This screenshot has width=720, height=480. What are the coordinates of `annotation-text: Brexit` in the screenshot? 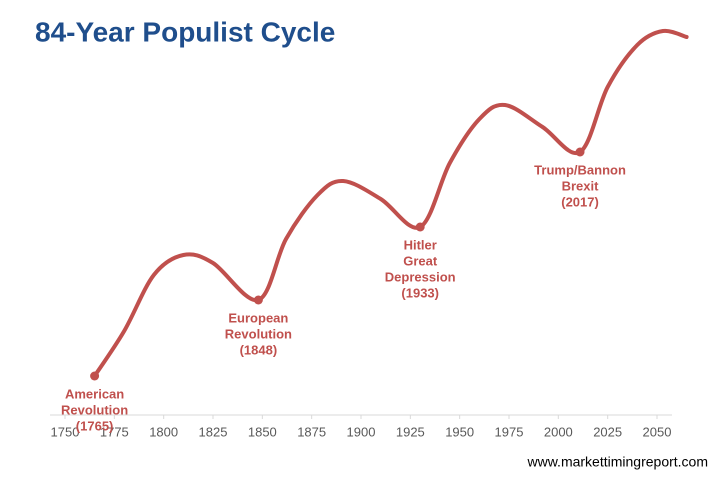 It's located at (581, 185).